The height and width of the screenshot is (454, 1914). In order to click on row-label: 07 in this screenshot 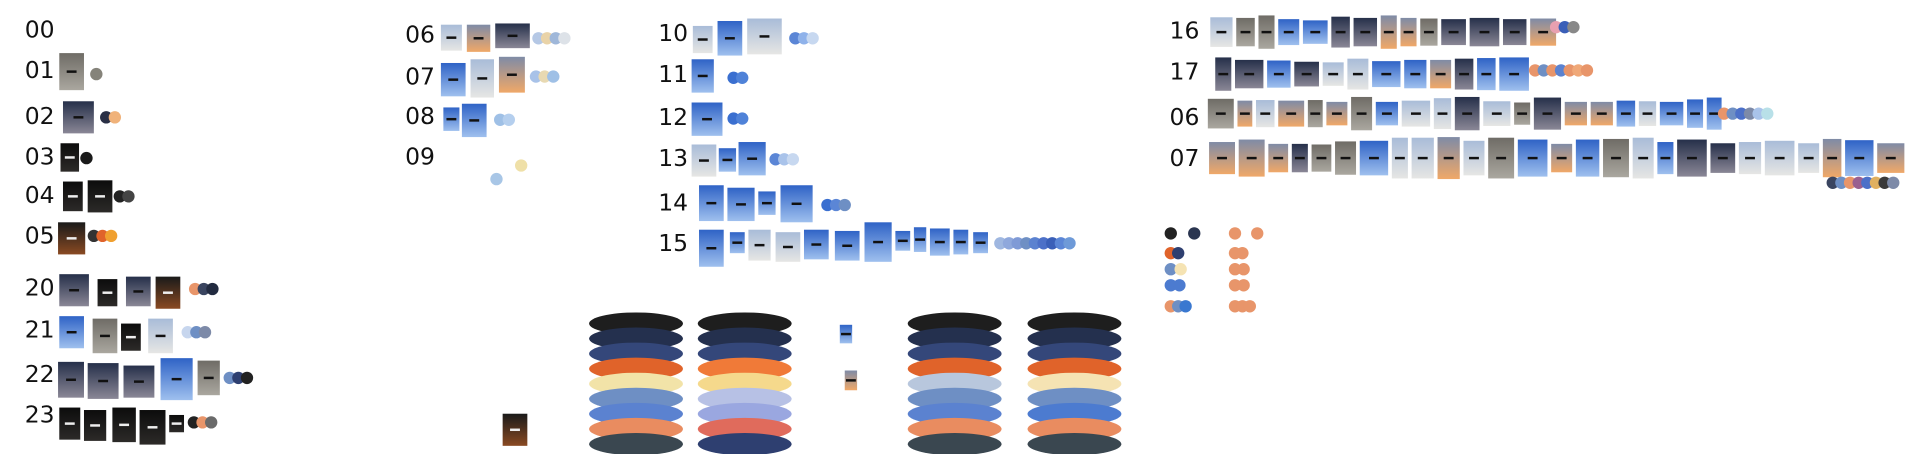, I will do `click(1185, 158)`.